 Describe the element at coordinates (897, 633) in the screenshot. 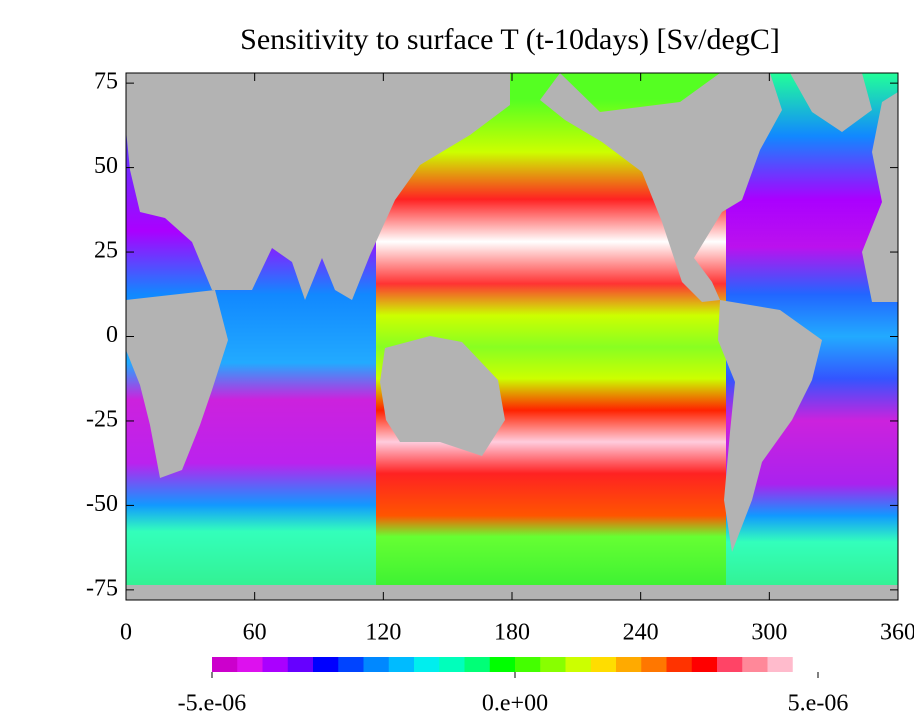

I see `x-tick-label: 360` at that location.